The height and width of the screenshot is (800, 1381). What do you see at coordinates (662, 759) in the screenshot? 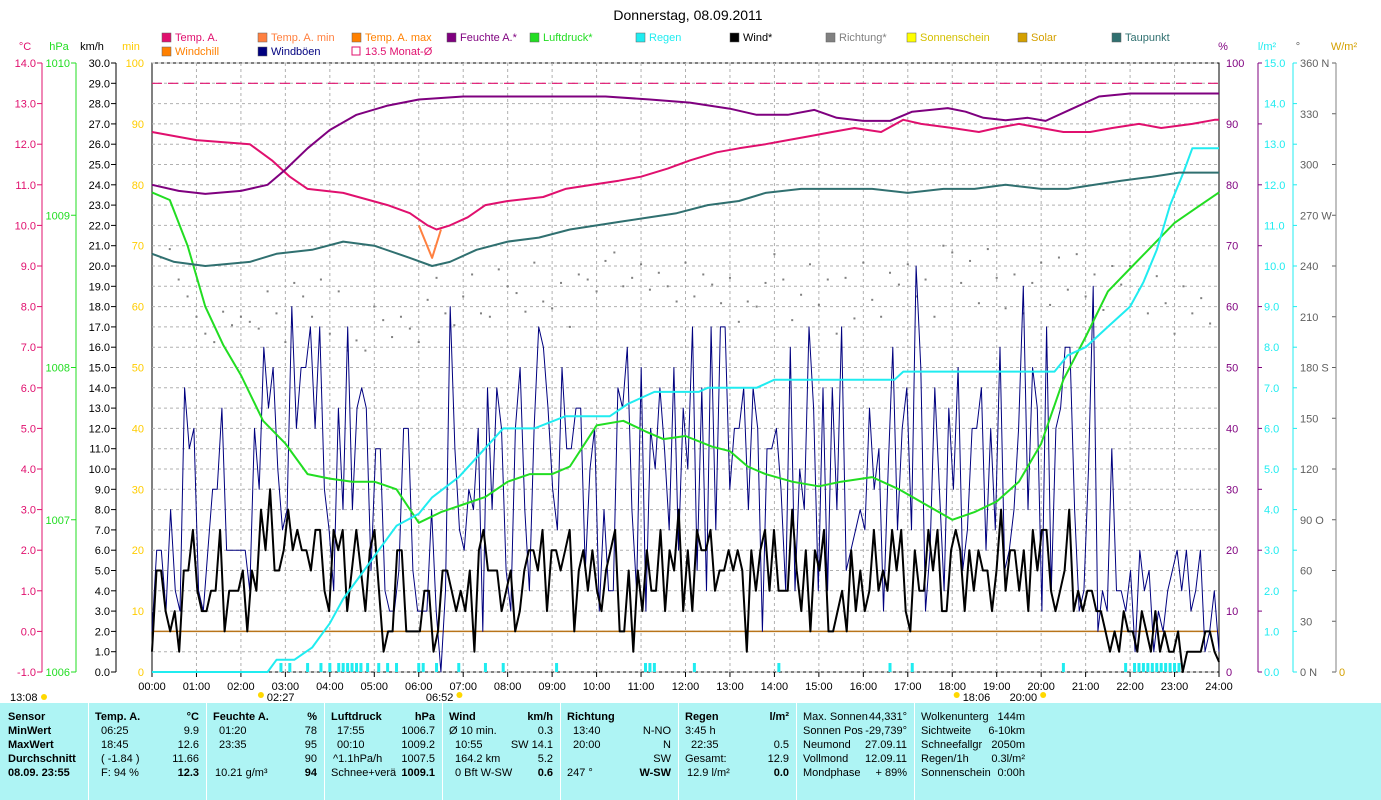
I see `richtung-r3-value: SW` at bounding box center [662, 759].